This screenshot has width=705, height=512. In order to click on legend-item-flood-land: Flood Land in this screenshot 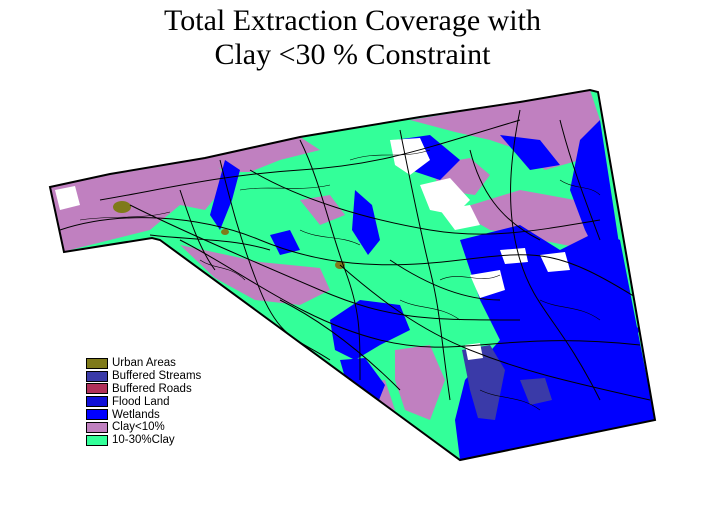, I will do `click(143, 401)`.